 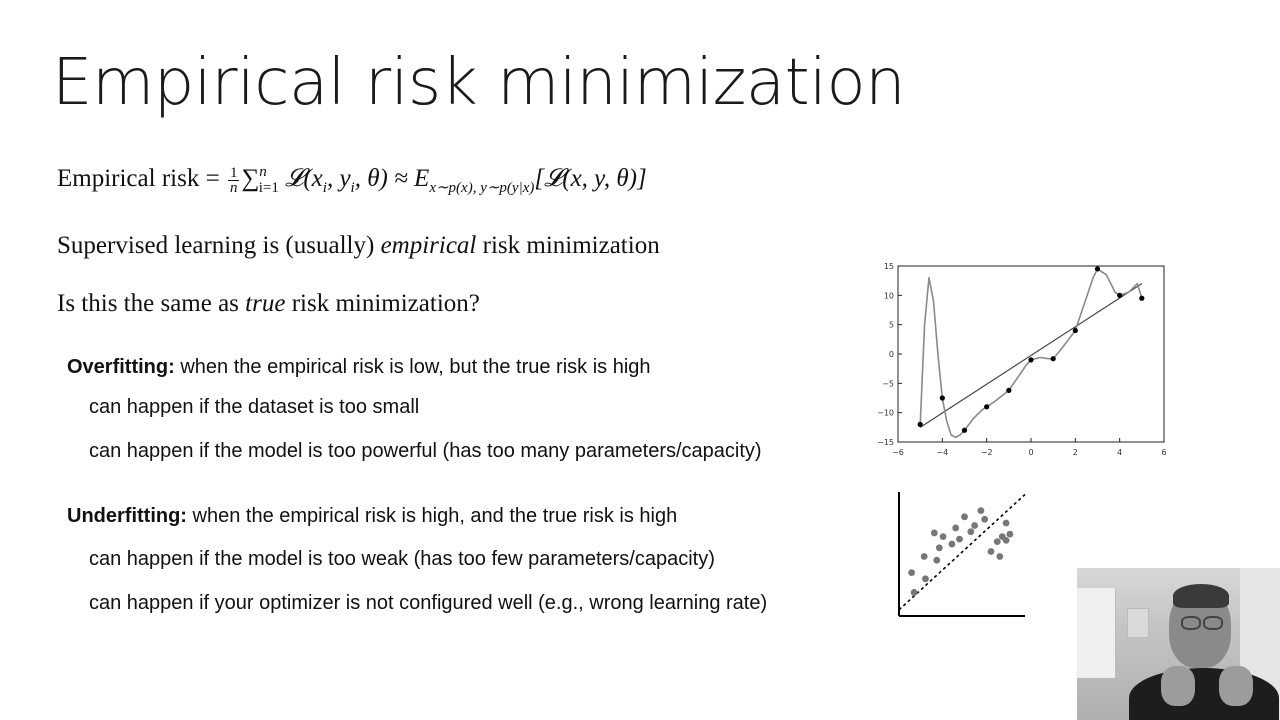 I want to click on underfitting-plot, so click(x=962, y=554).